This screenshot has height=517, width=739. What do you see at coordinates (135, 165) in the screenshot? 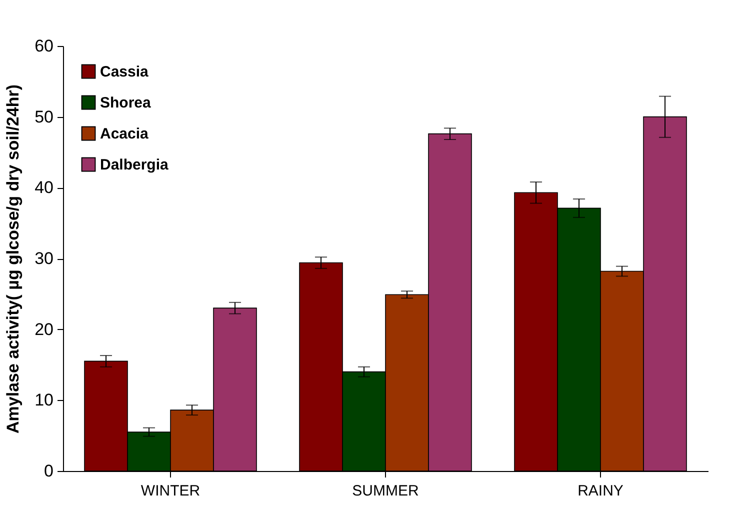
I see `legend-label: Dalbergia` at bounding box center [135, 165].